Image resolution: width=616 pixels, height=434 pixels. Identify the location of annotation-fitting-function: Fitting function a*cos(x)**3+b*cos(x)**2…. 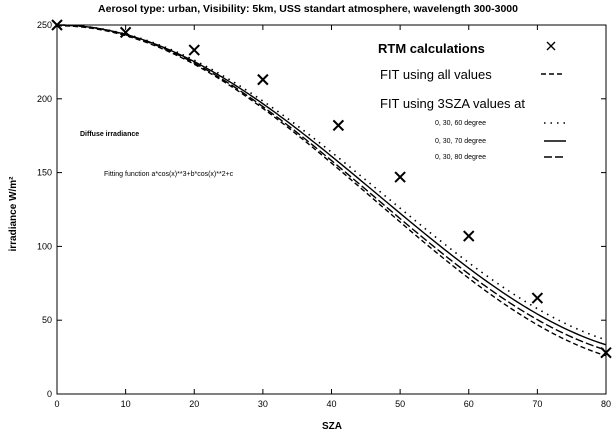
(169, 174).